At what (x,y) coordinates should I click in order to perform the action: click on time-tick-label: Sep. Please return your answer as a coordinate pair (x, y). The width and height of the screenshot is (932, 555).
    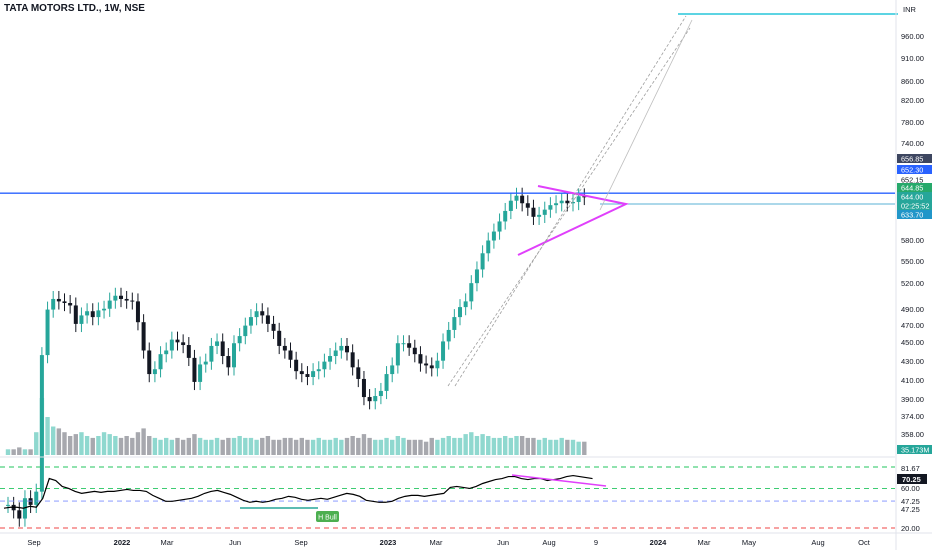
    Looking at the image, I should click on (33, 542).